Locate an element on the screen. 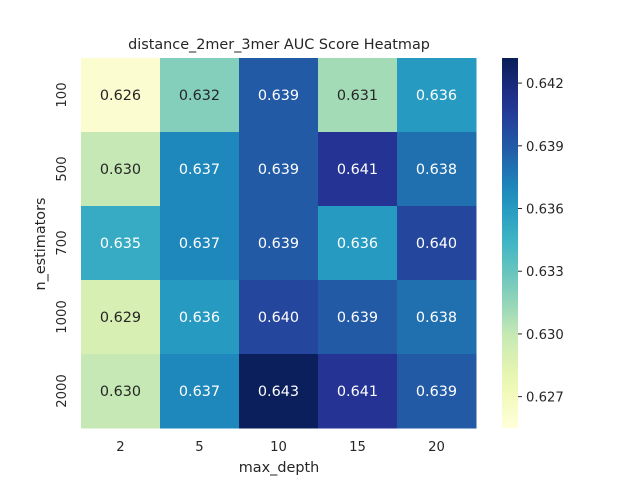 The width and height of the screenshot is (640, 484). cell-value-label: 0.629 is located at coordinates (120, 318).